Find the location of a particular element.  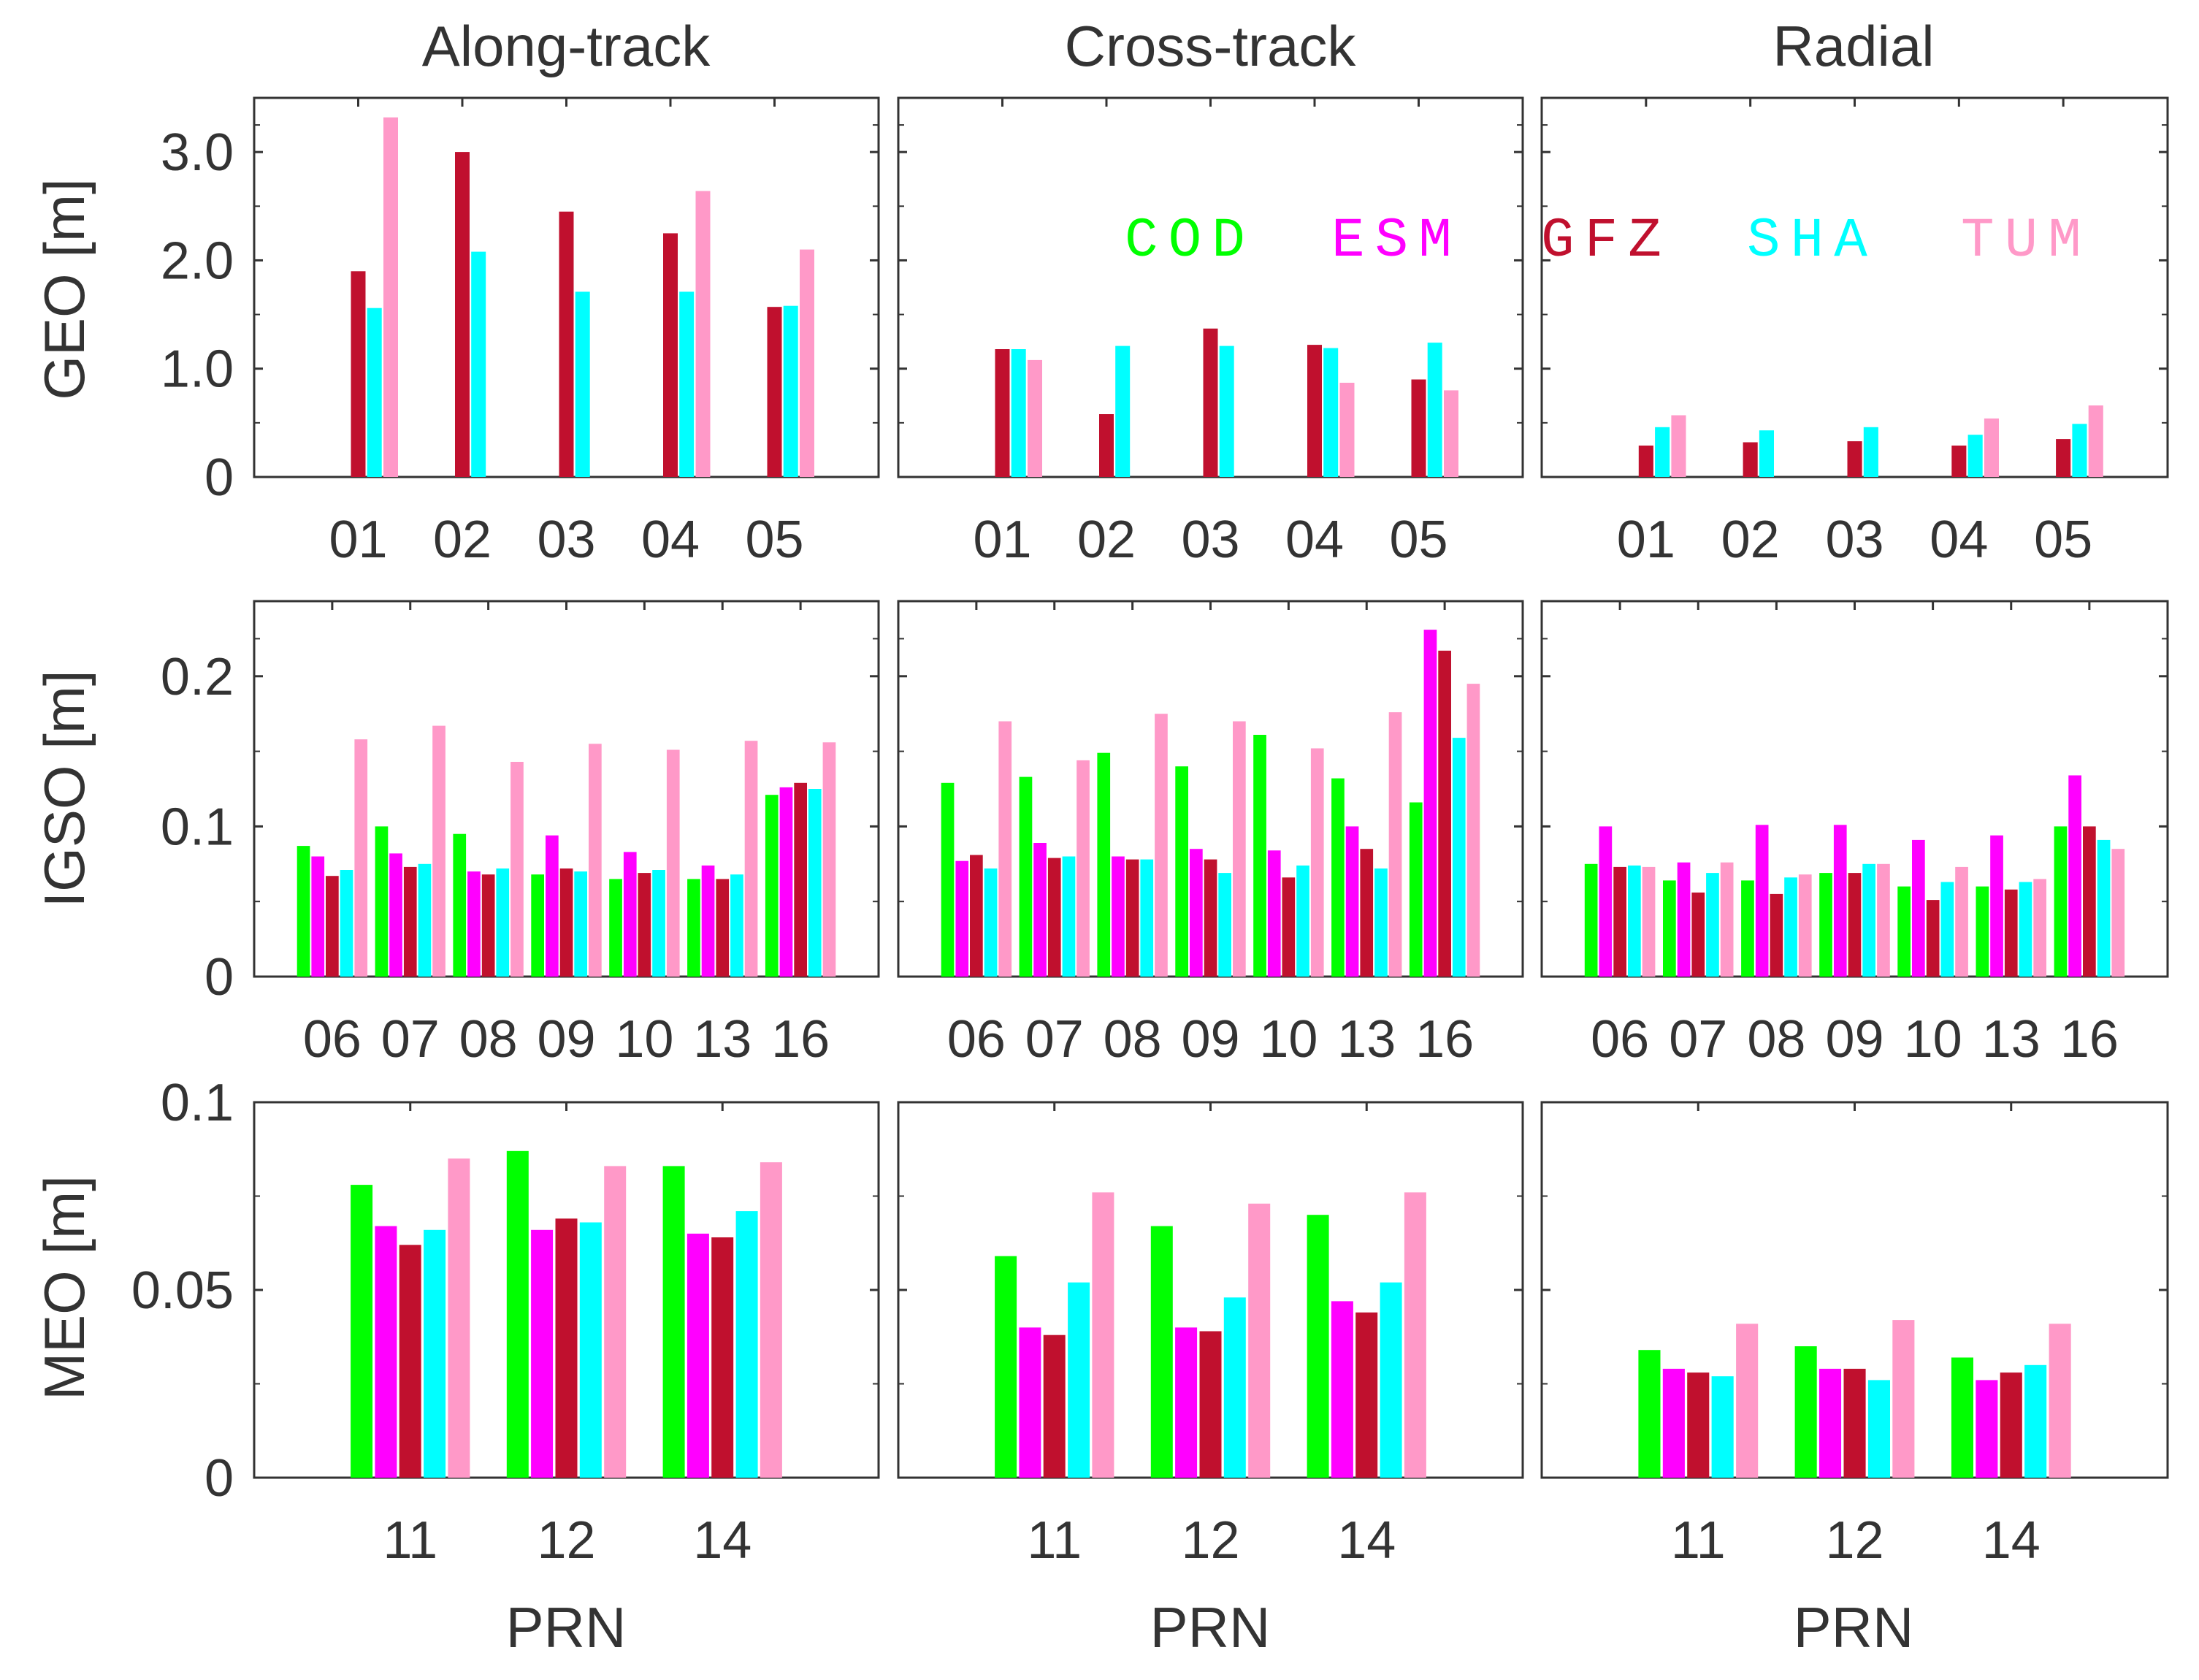

panel-igso-along-track: 0 0.1 0.2 06 07 08 09 10 13 16 is located at coordinates (520, 834).